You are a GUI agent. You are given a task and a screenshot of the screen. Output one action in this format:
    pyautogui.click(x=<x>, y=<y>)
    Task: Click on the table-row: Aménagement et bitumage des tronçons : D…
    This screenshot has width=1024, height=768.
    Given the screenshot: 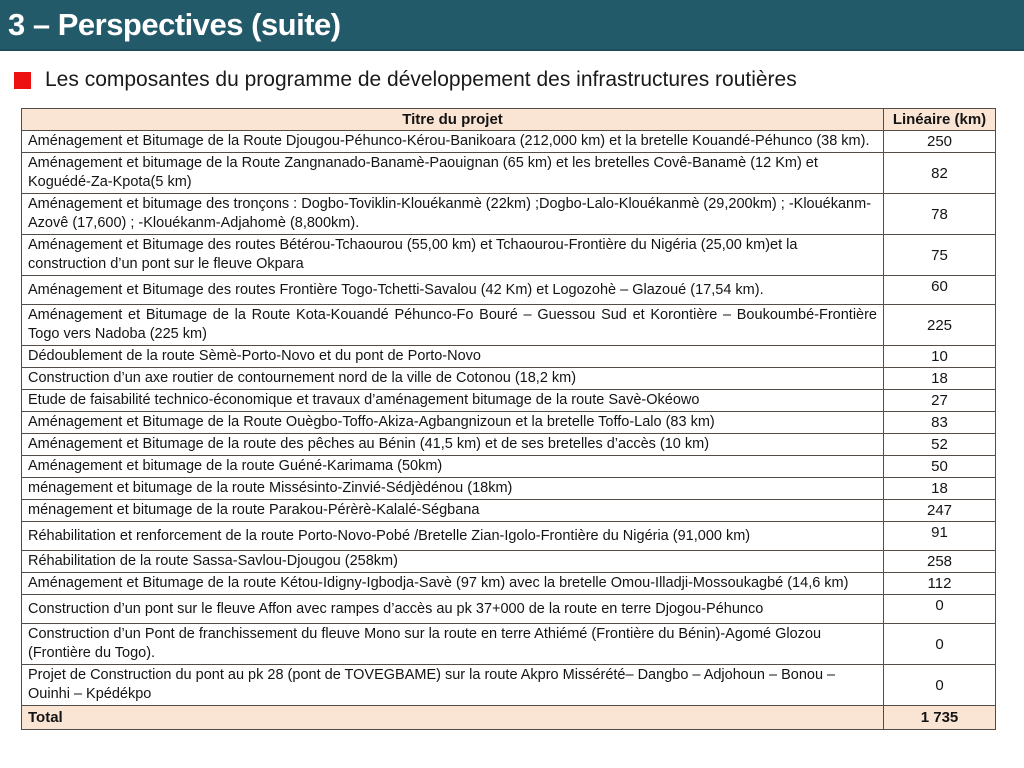 What is the action you would take?
    pyautogui.click(x=508, y=214)
    